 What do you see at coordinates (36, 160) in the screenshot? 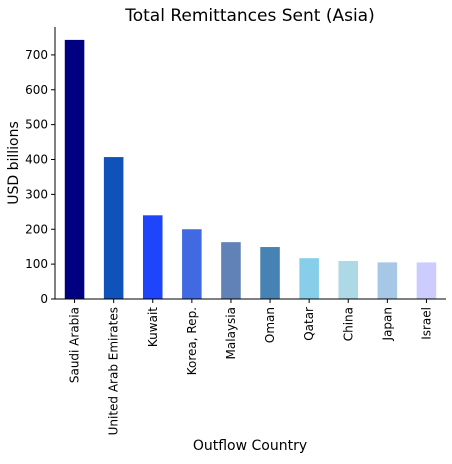
I see `y-tick-label: 400` at bounding box center [36, 160].